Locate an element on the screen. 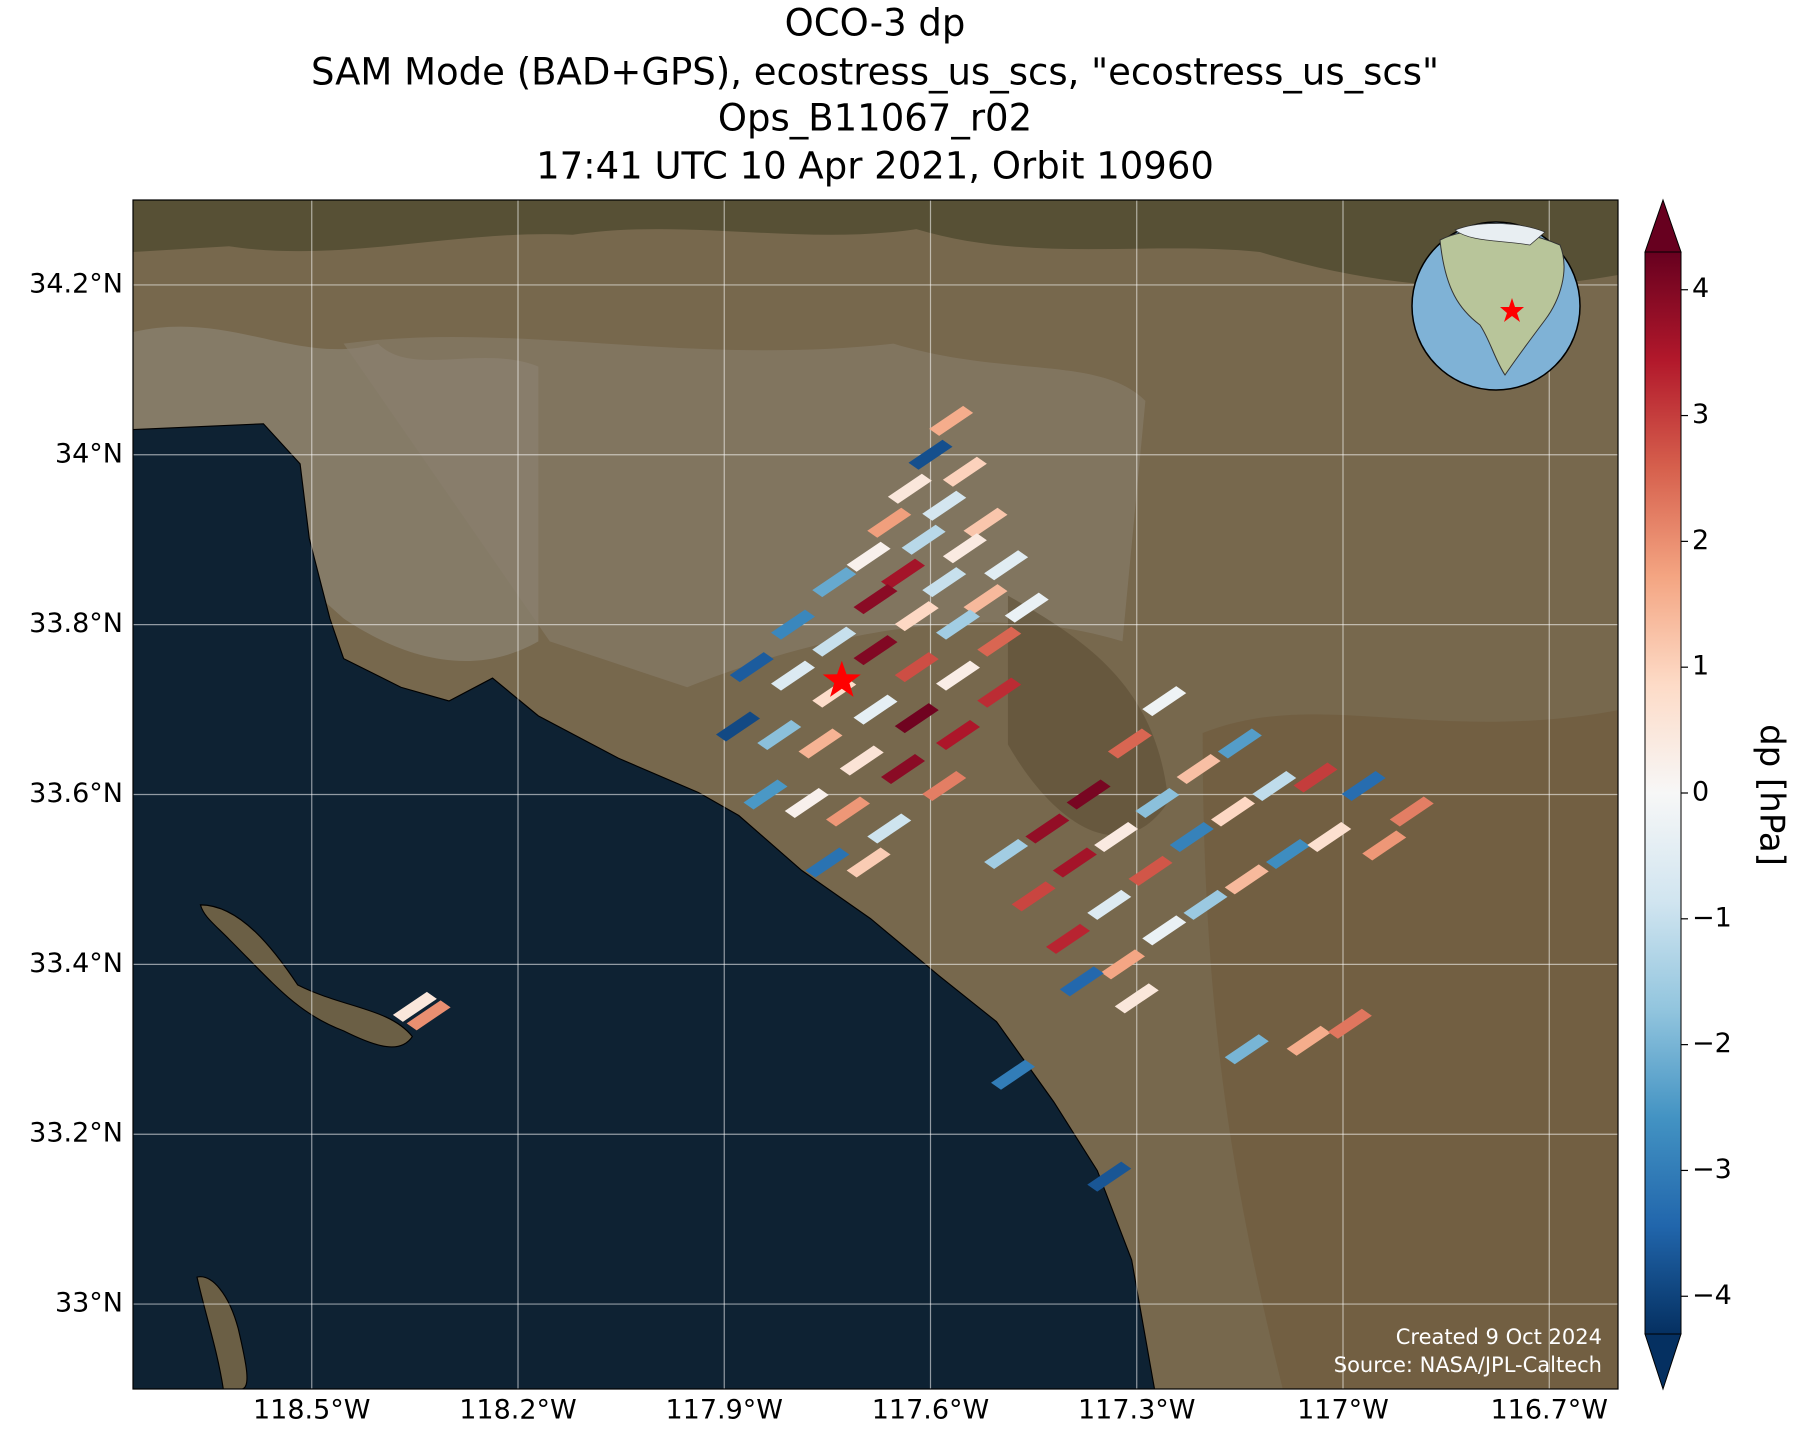 This screenshot has height=1440, width=1796. x-tick-label: 117.9°W is located at coordinates (725, 1410).